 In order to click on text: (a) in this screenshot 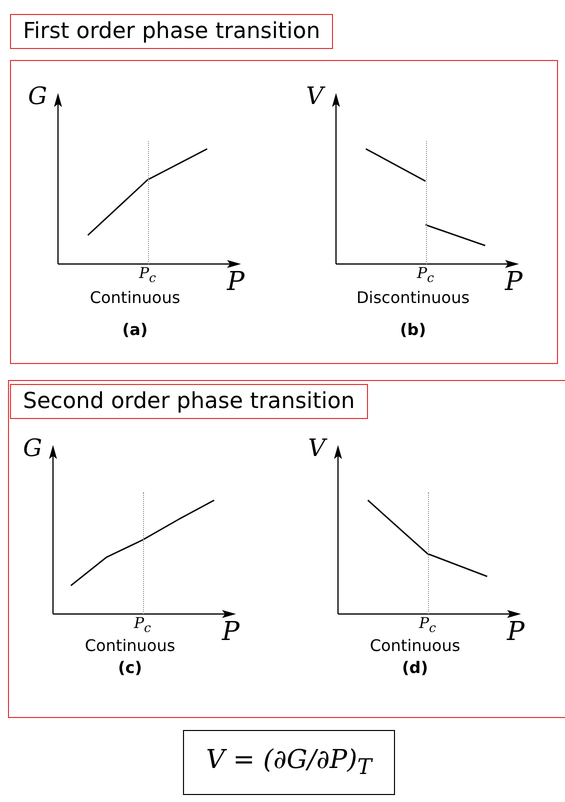, I will do `click(135, 329)`.